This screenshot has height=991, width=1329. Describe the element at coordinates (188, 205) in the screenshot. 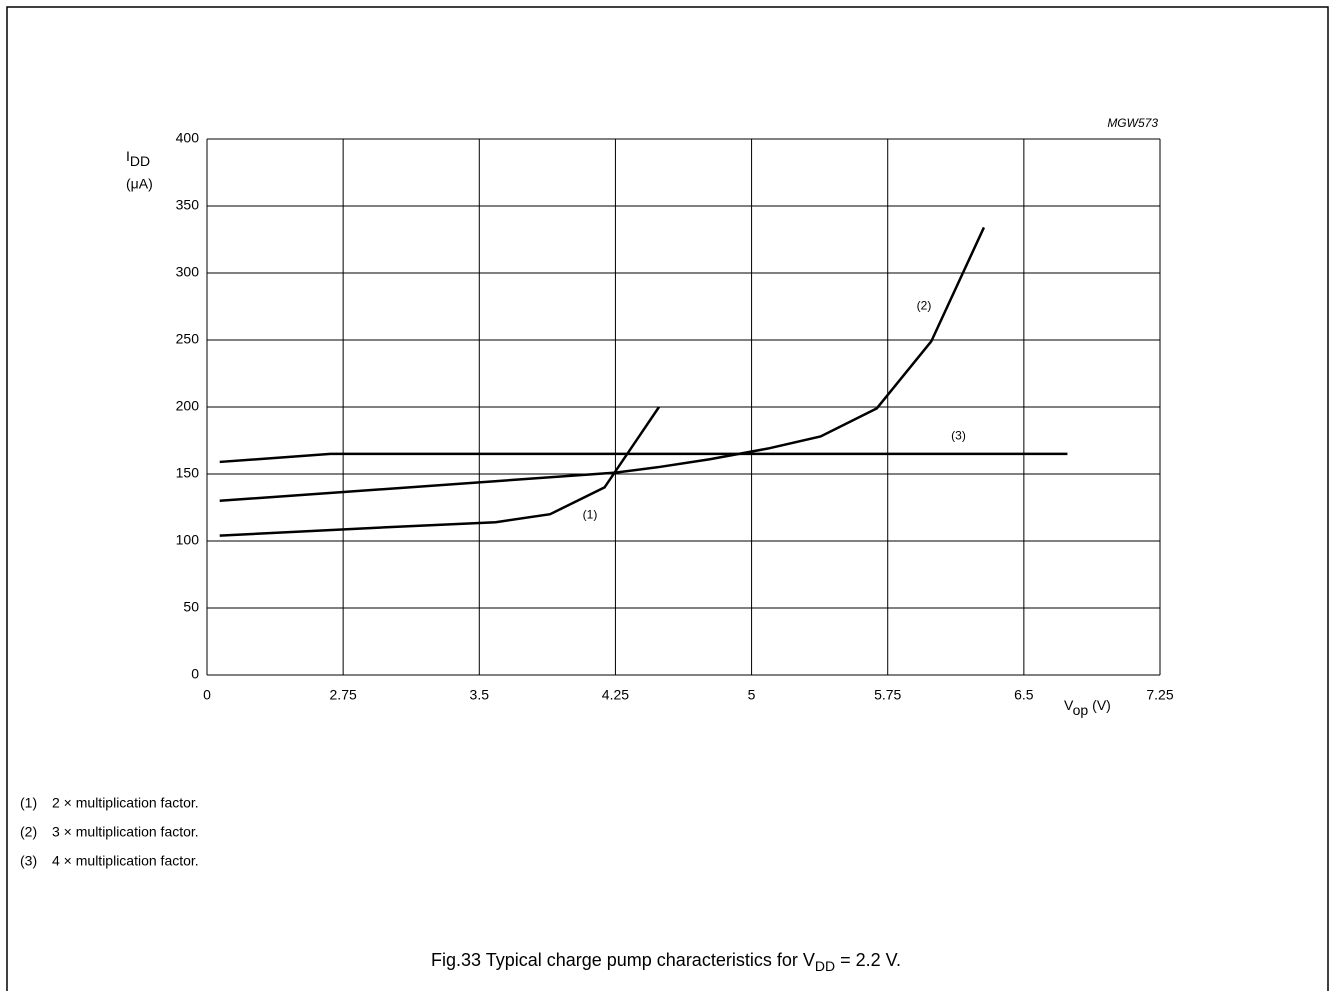

I see `y-tick-label: 350` at that location.